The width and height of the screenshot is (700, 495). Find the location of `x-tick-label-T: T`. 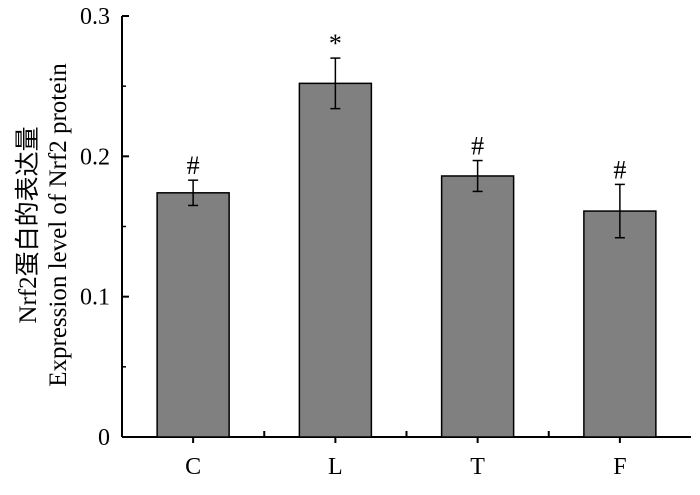

x-tick-label-T: T is located at coordinates (477, 467).